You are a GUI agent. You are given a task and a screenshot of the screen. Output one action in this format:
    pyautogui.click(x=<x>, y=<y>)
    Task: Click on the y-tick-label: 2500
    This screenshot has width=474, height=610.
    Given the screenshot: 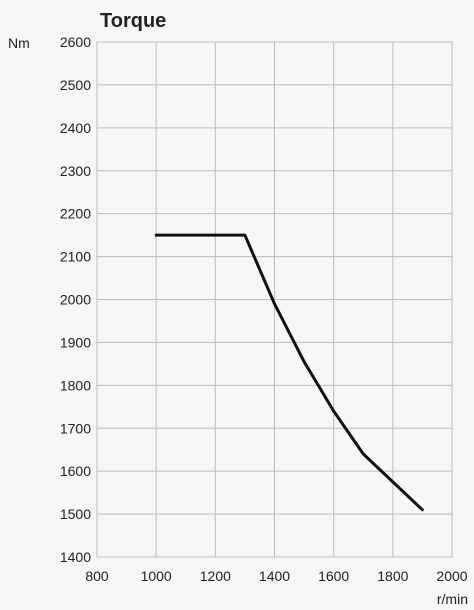 What is the action you would take?
    pyautogui.click(x=75, y=85)
    